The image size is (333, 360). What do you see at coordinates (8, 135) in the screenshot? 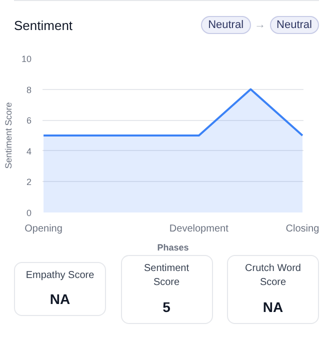
I see `y-axis-title: Sentiment Score` at bounding box center [8, 135].